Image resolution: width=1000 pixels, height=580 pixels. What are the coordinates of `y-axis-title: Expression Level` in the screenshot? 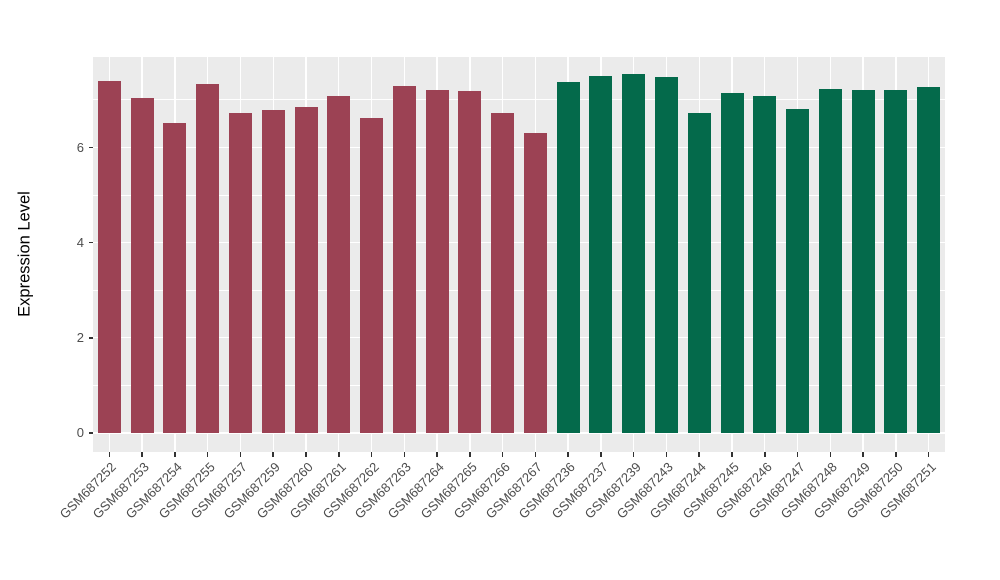 It's located at (24, 254).